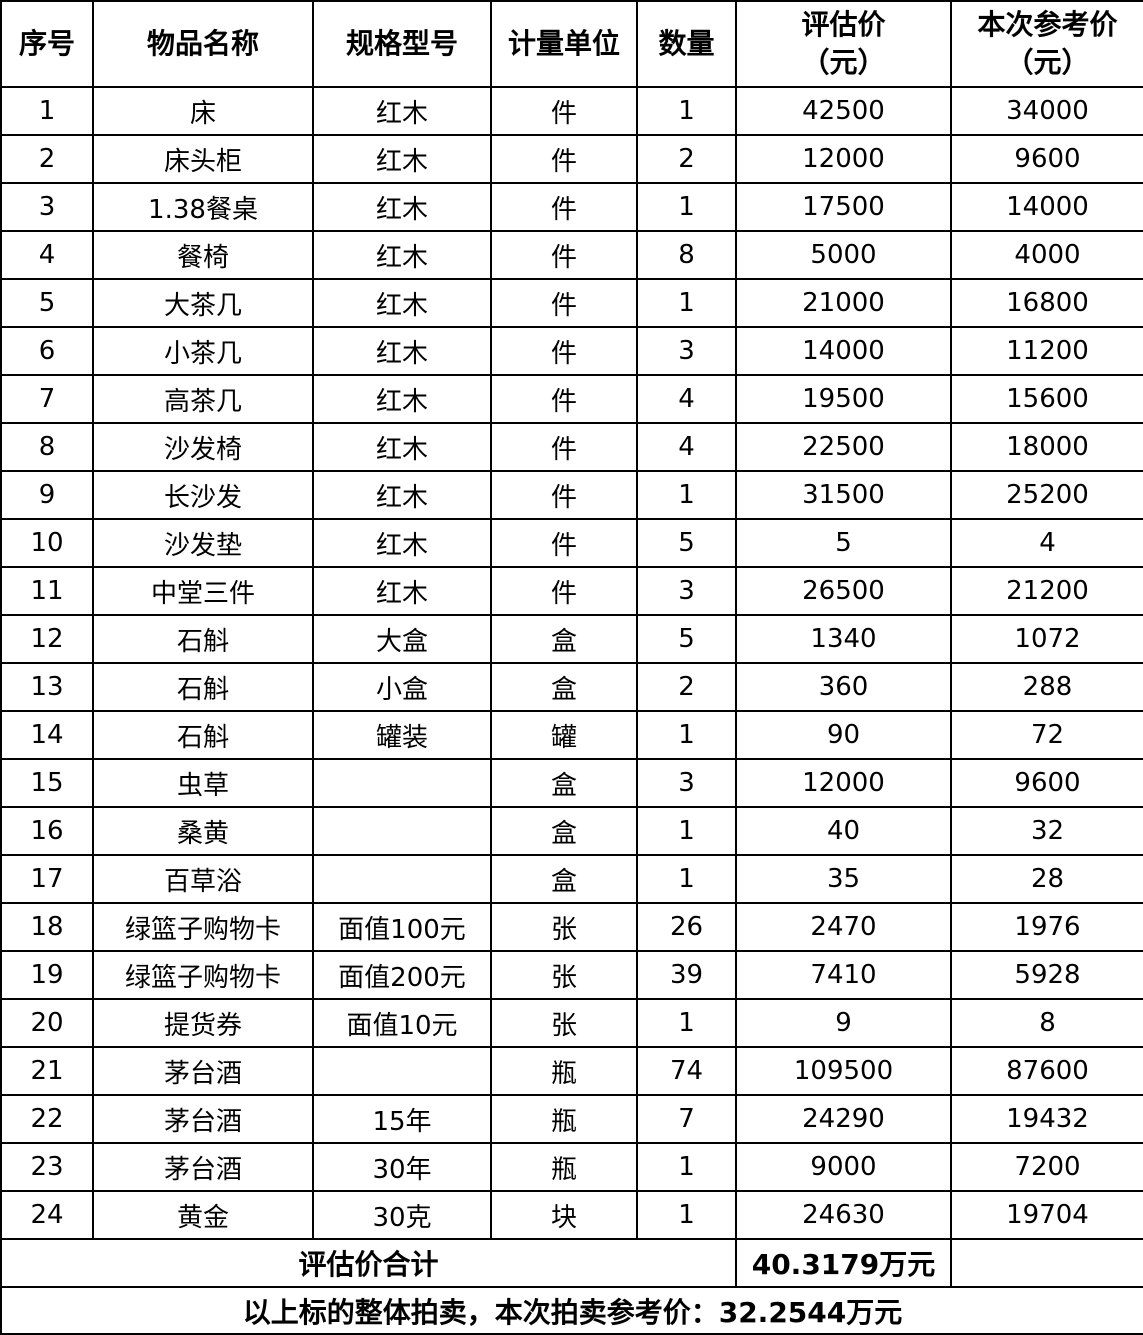 The width and height of the screenshot is (1143, 1335). What do you see at coordinates (47, 303) in the screenshot?
I see `cell-index: 5` at bounding box center [47, 303].